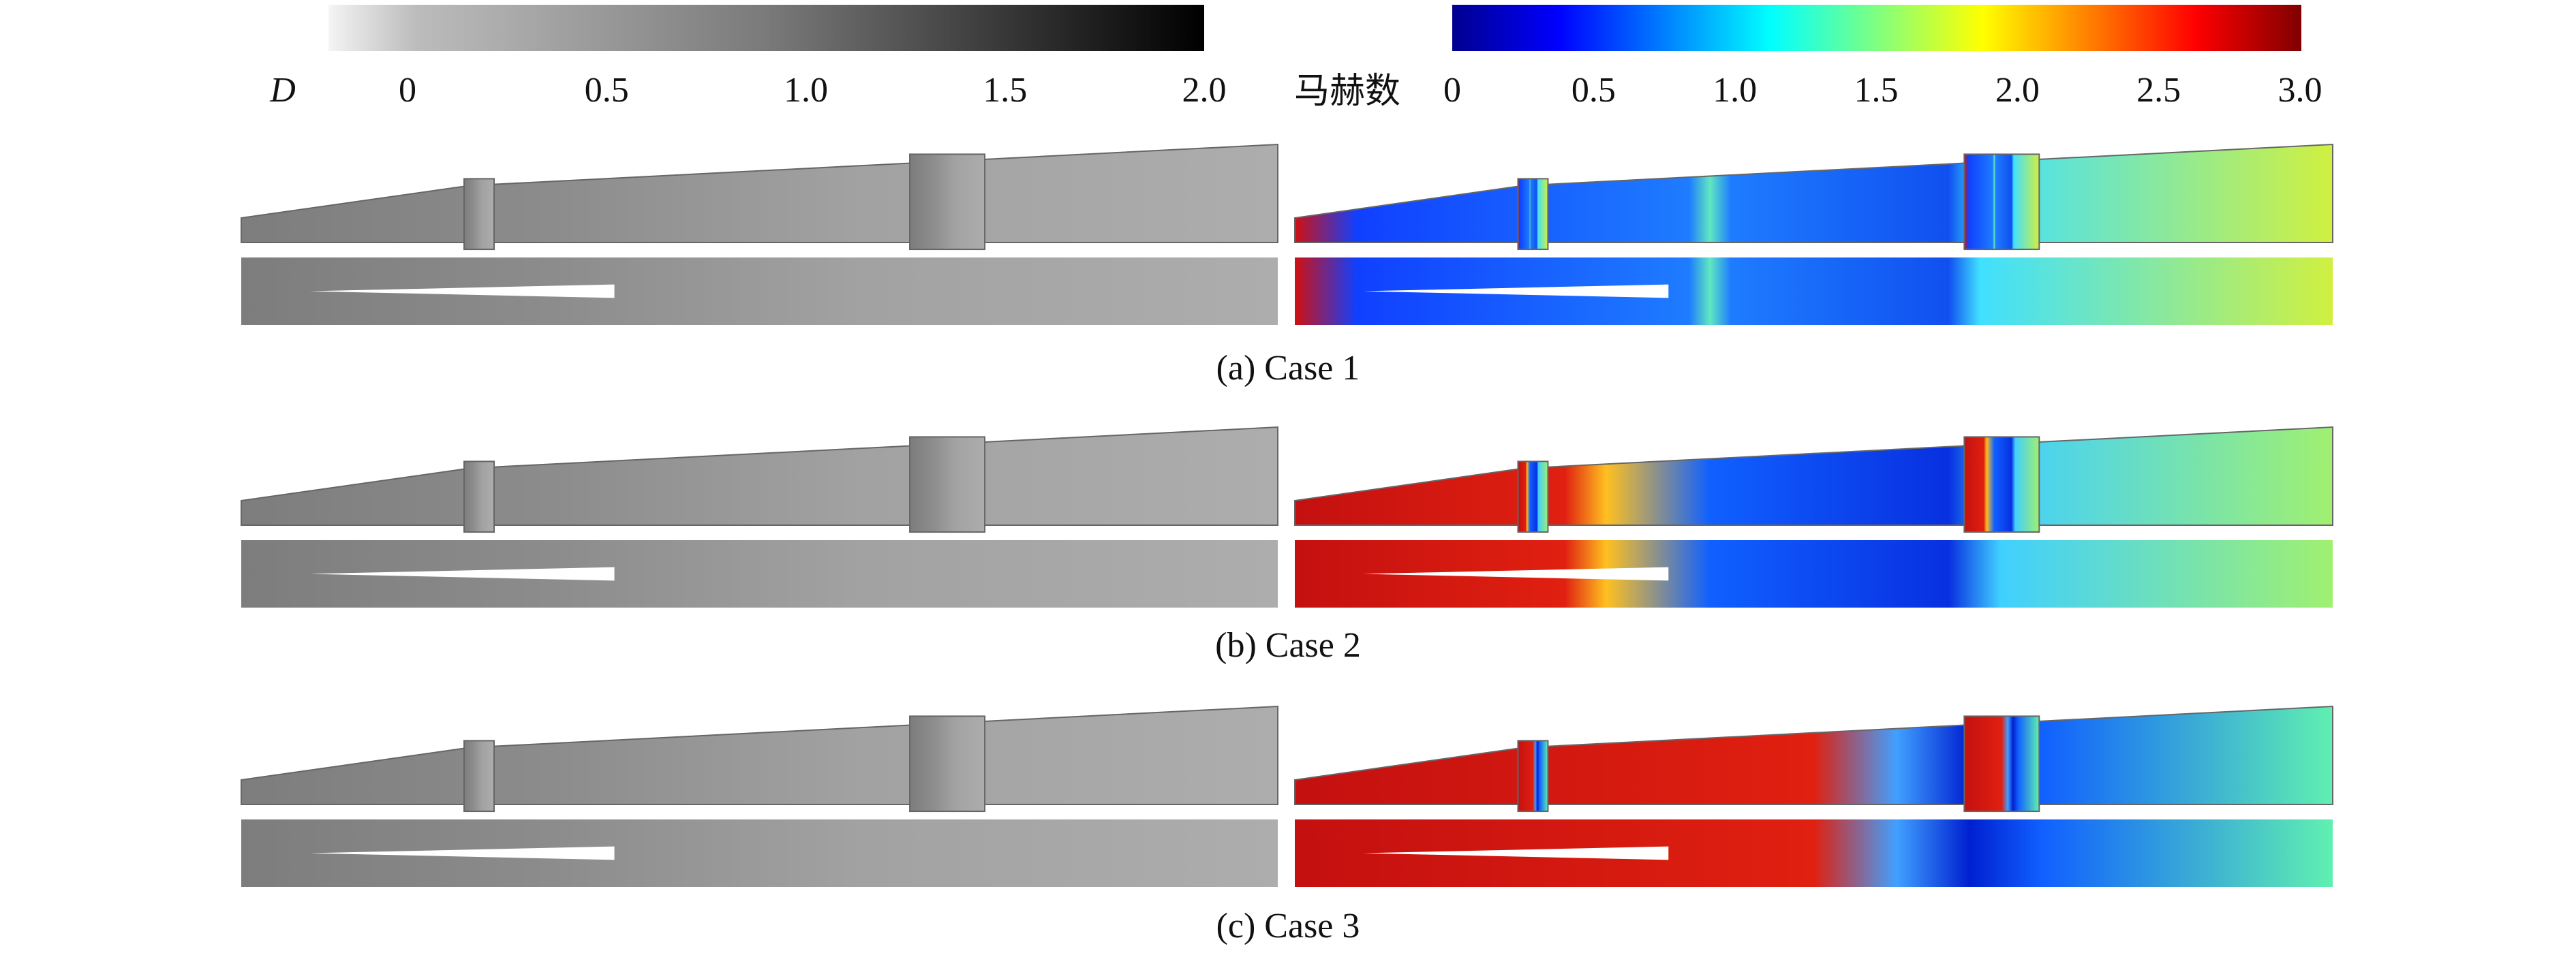 The image size is (2576, 955). What do you see at coordinates (1877, 28) in the screenshot?
I see `mach-colorbar` at bounding box center [1877, 28].